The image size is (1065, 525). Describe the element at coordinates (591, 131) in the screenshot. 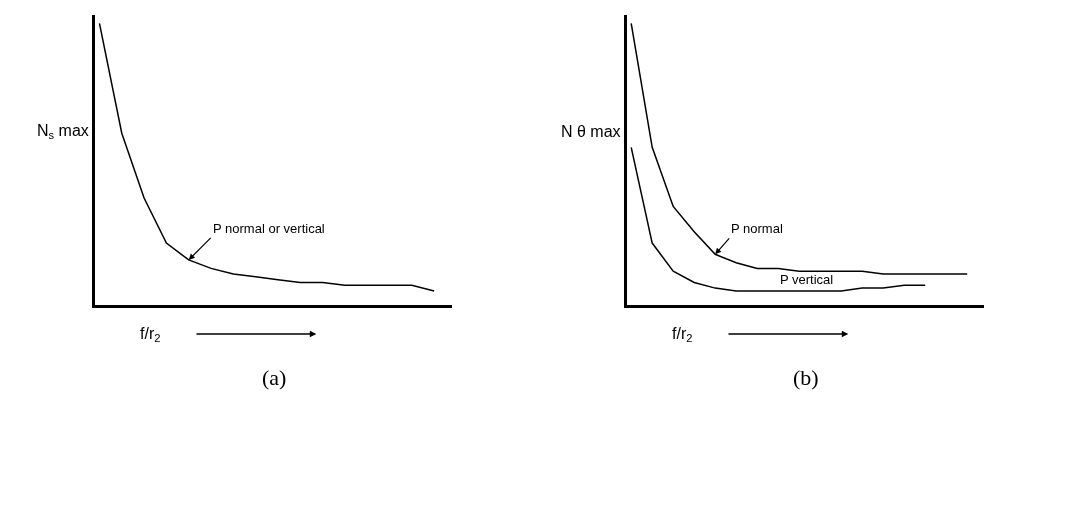

I see `y-axis-title: N θ max` at that location.